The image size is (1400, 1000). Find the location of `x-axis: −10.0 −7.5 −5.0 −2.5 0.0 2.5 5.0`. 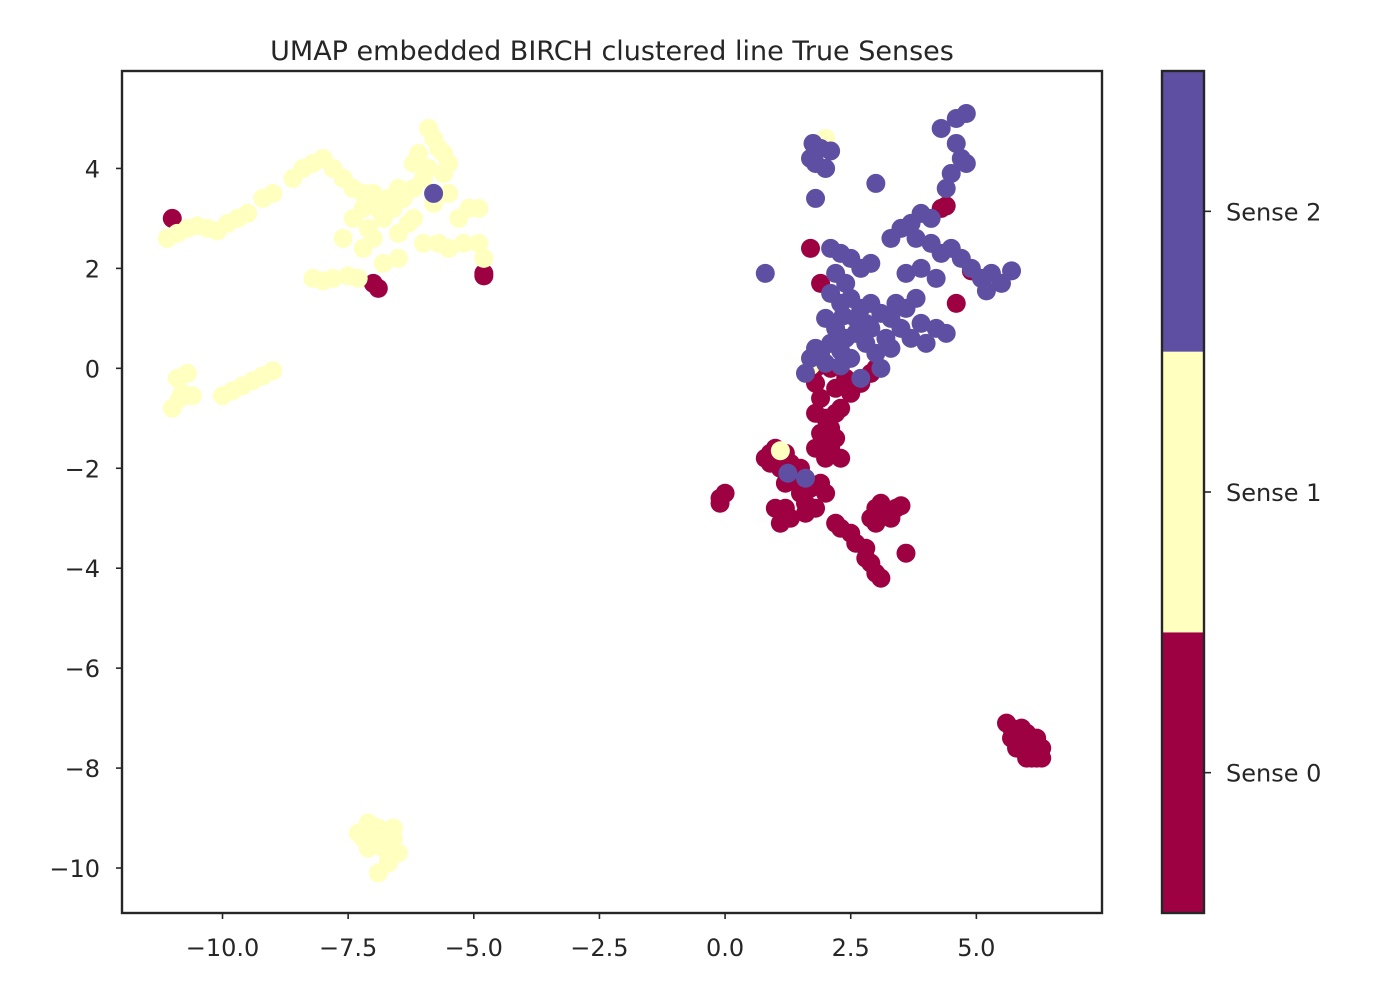

x-axis: −10.0 −7.5 −5.0 −2.5 0.0 2.5 5.0 is located at coordinates (590, 937).